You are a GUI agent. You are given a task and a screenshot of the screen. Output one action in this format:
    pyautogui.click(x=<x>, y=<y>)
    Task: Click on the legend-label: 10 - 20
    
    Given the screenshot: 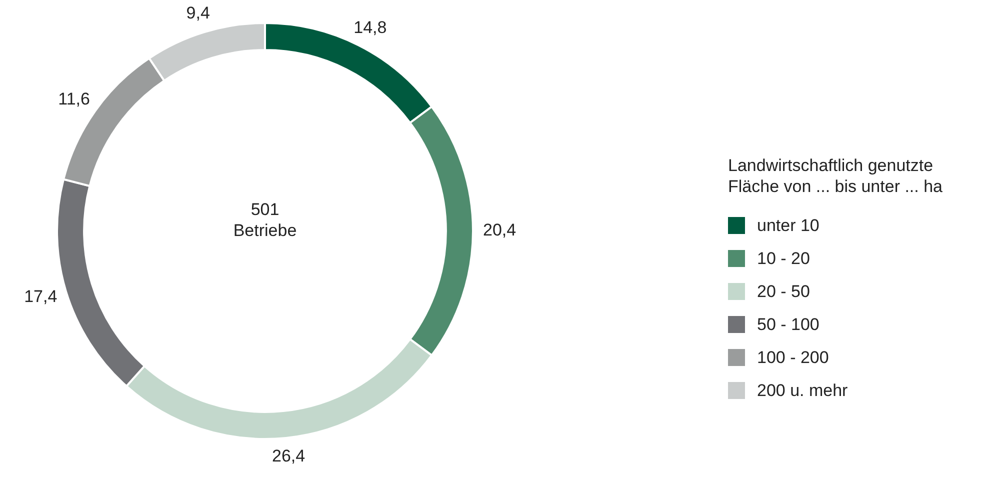 What is the action you would take?
    pyautogui.click(x=783, y=258)
    